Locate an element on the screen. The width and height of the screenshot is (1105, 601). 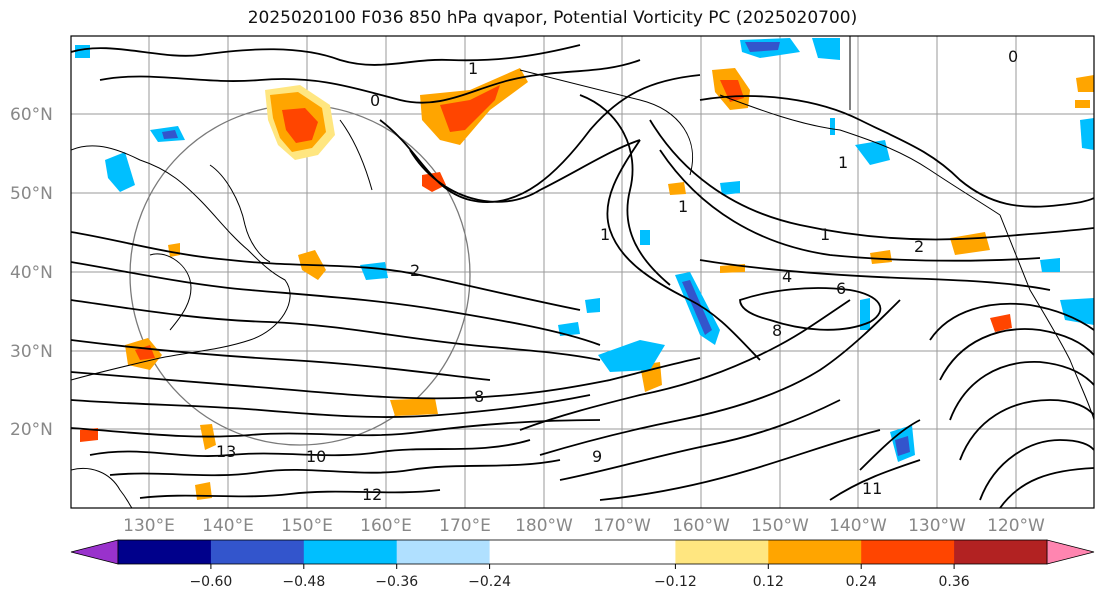
colorbar-tick-label: −0.12 is located at coordinates (675, 582).